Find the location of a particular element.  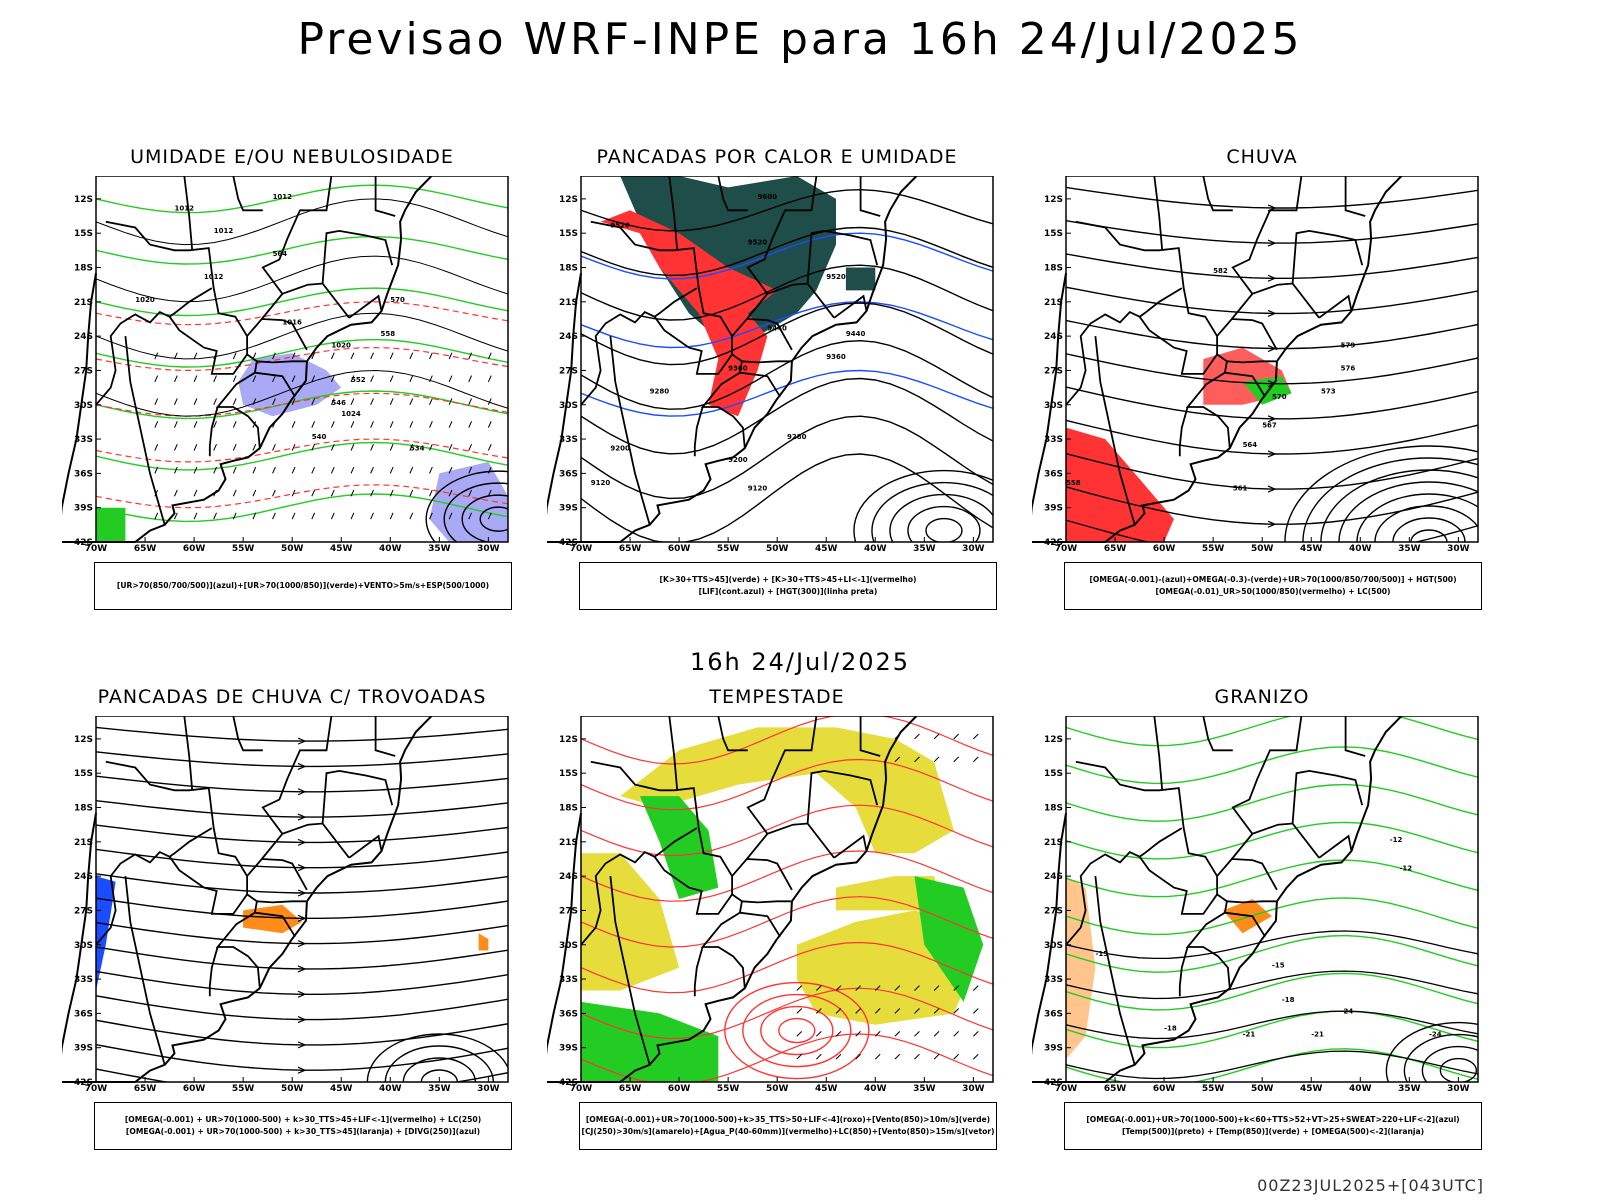

panel-title: TEMPESTADE is located at coordinates (777, 697).